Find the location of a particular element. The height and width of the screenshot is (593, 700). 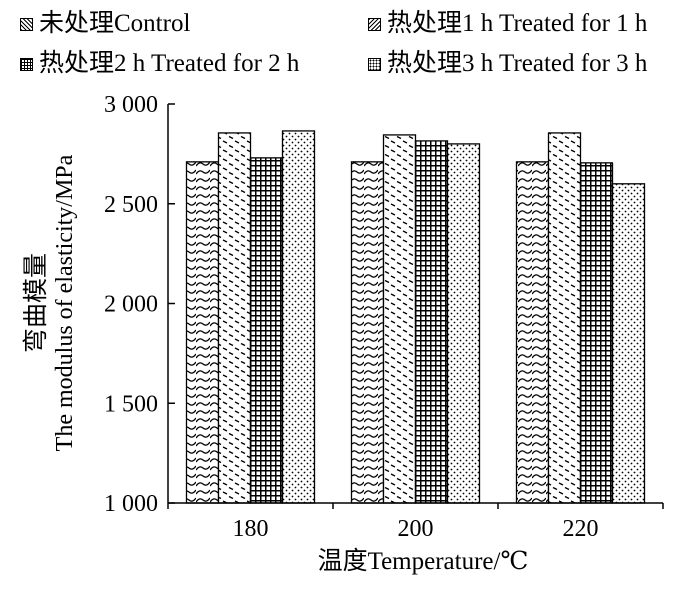

legend-item-3h: 热处理3 h Treated for 3 h is located at coordinates (507, 64).